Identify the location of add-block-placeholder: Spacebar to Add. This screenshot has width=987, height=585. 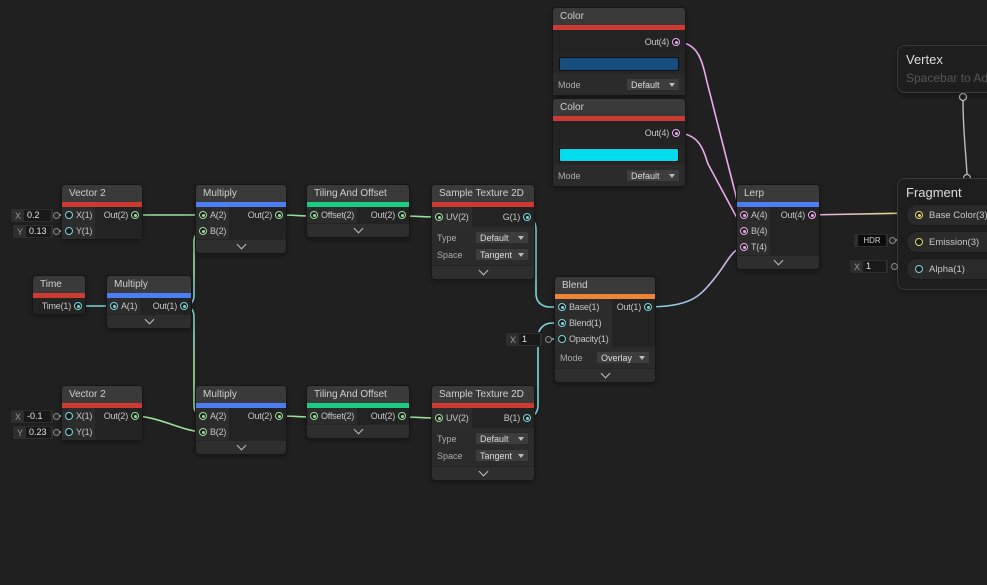
(946, 78).